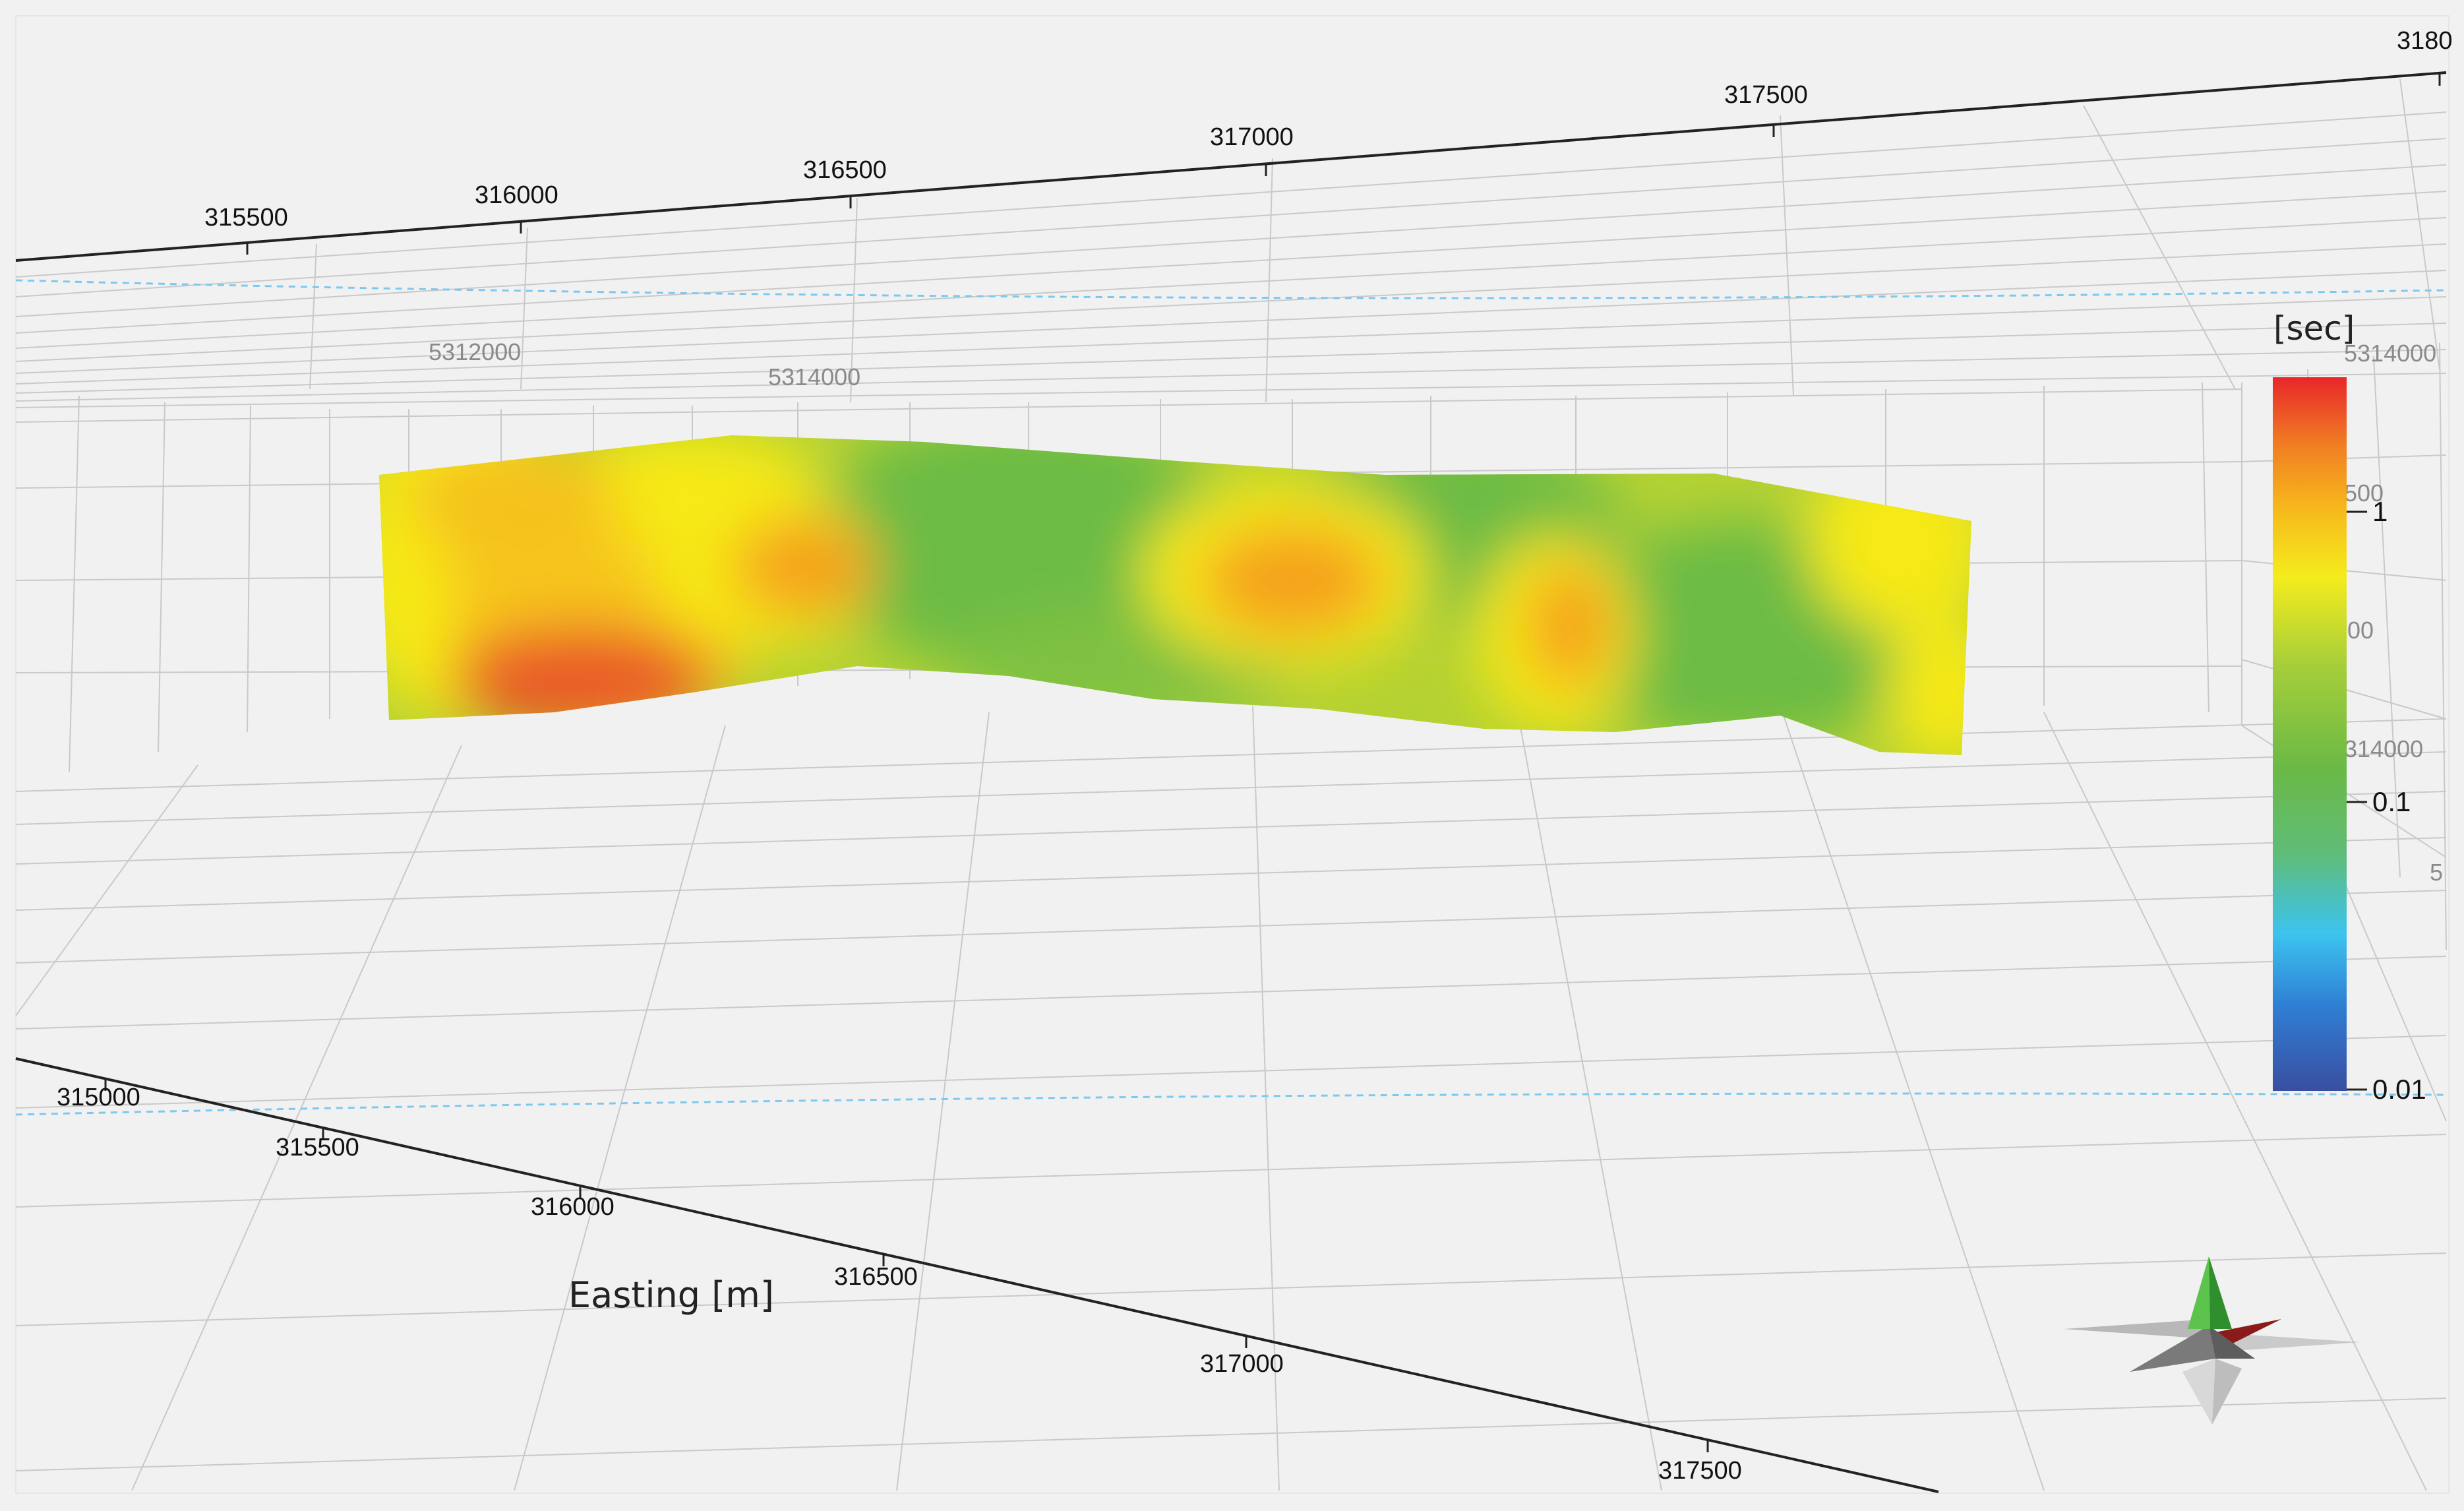 Image resolution: width=2464 pixels, height=1511 pixels. What do you see at coordinates (1766, 95) in the screenshot?
I see `top-axis-tick: 317500` at bounding box center [1766, 95].